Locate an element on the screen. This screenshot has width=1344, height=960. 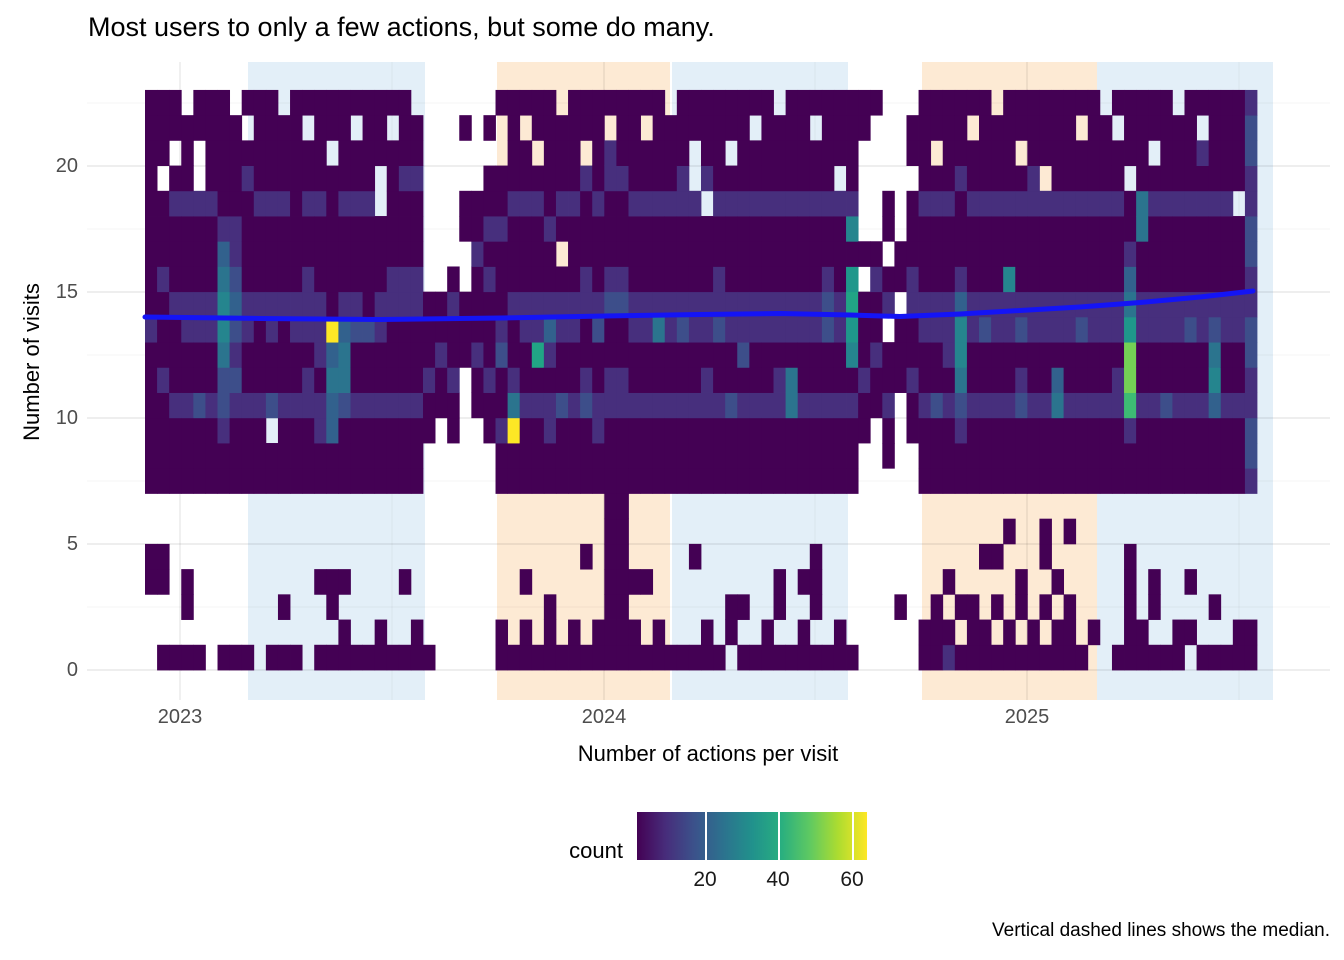
y-axis-title: Number of visits is located at coordinates (31, 362).